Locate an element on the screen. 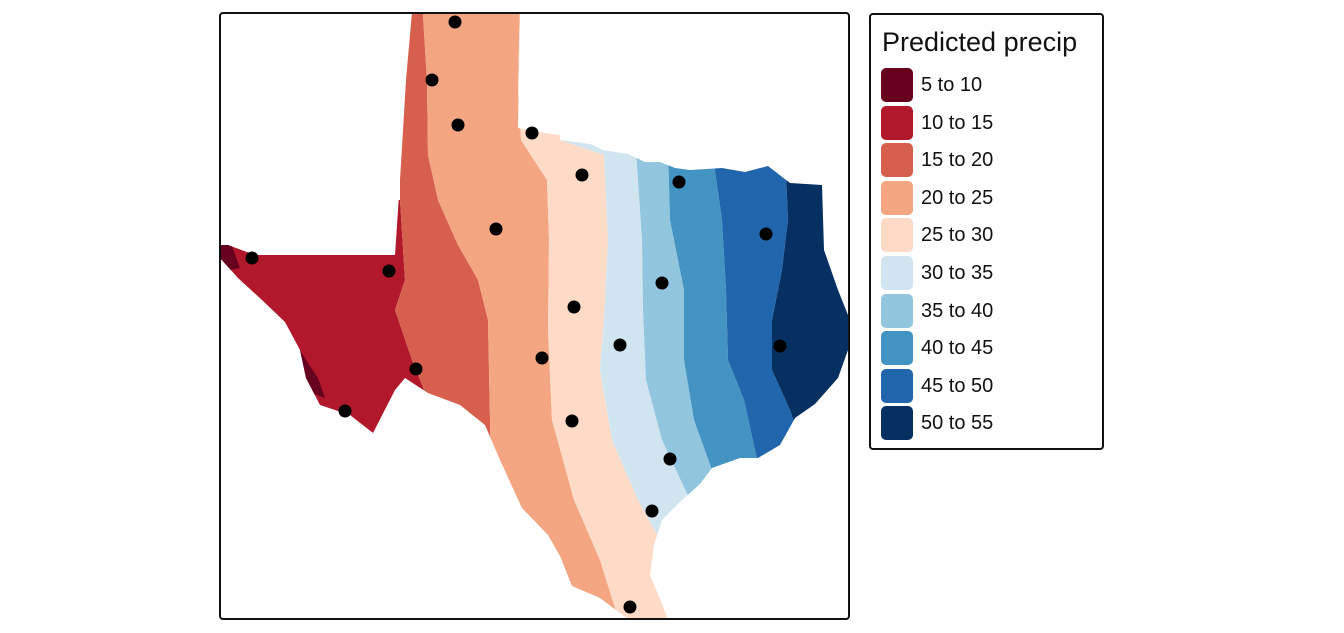 The image size is (1344, 633). legend-item: 25 to 30 is located at coordinates (988, 235).